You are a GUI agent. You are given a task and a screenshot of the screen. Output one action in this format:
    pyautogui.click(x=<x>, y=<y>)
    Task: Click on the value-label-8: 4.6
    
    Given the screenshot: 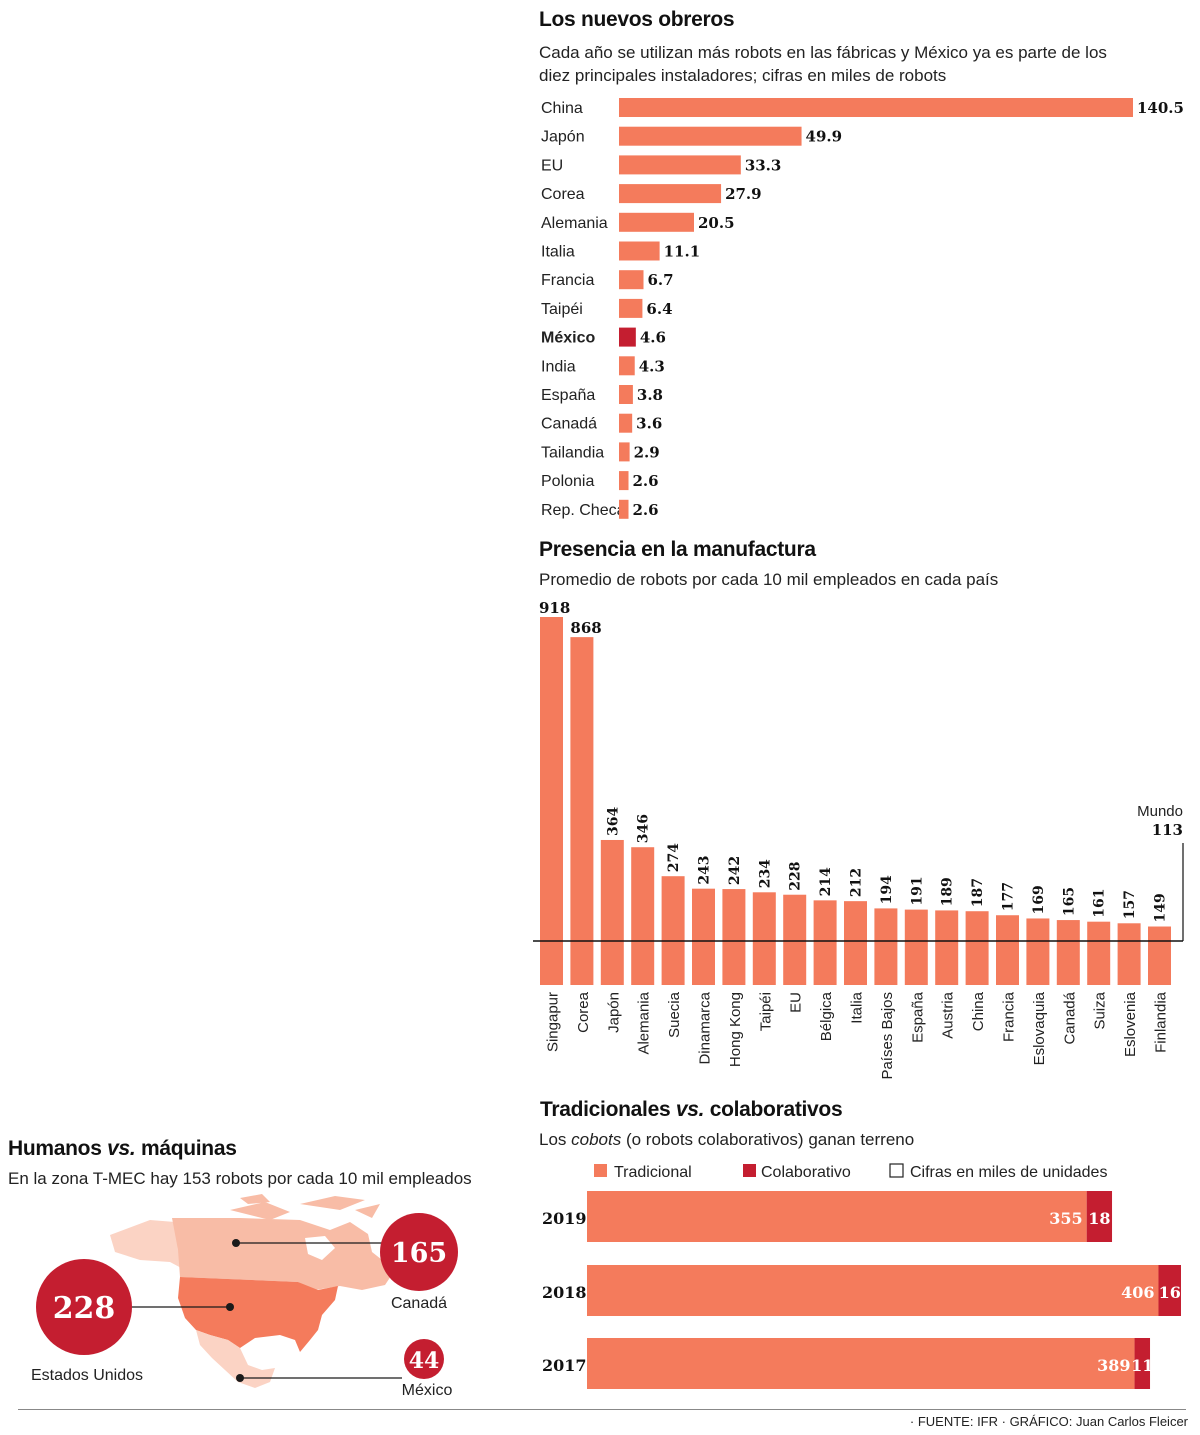 What is the action you would take?
    pyautogui.click(x=653, y=338)
    